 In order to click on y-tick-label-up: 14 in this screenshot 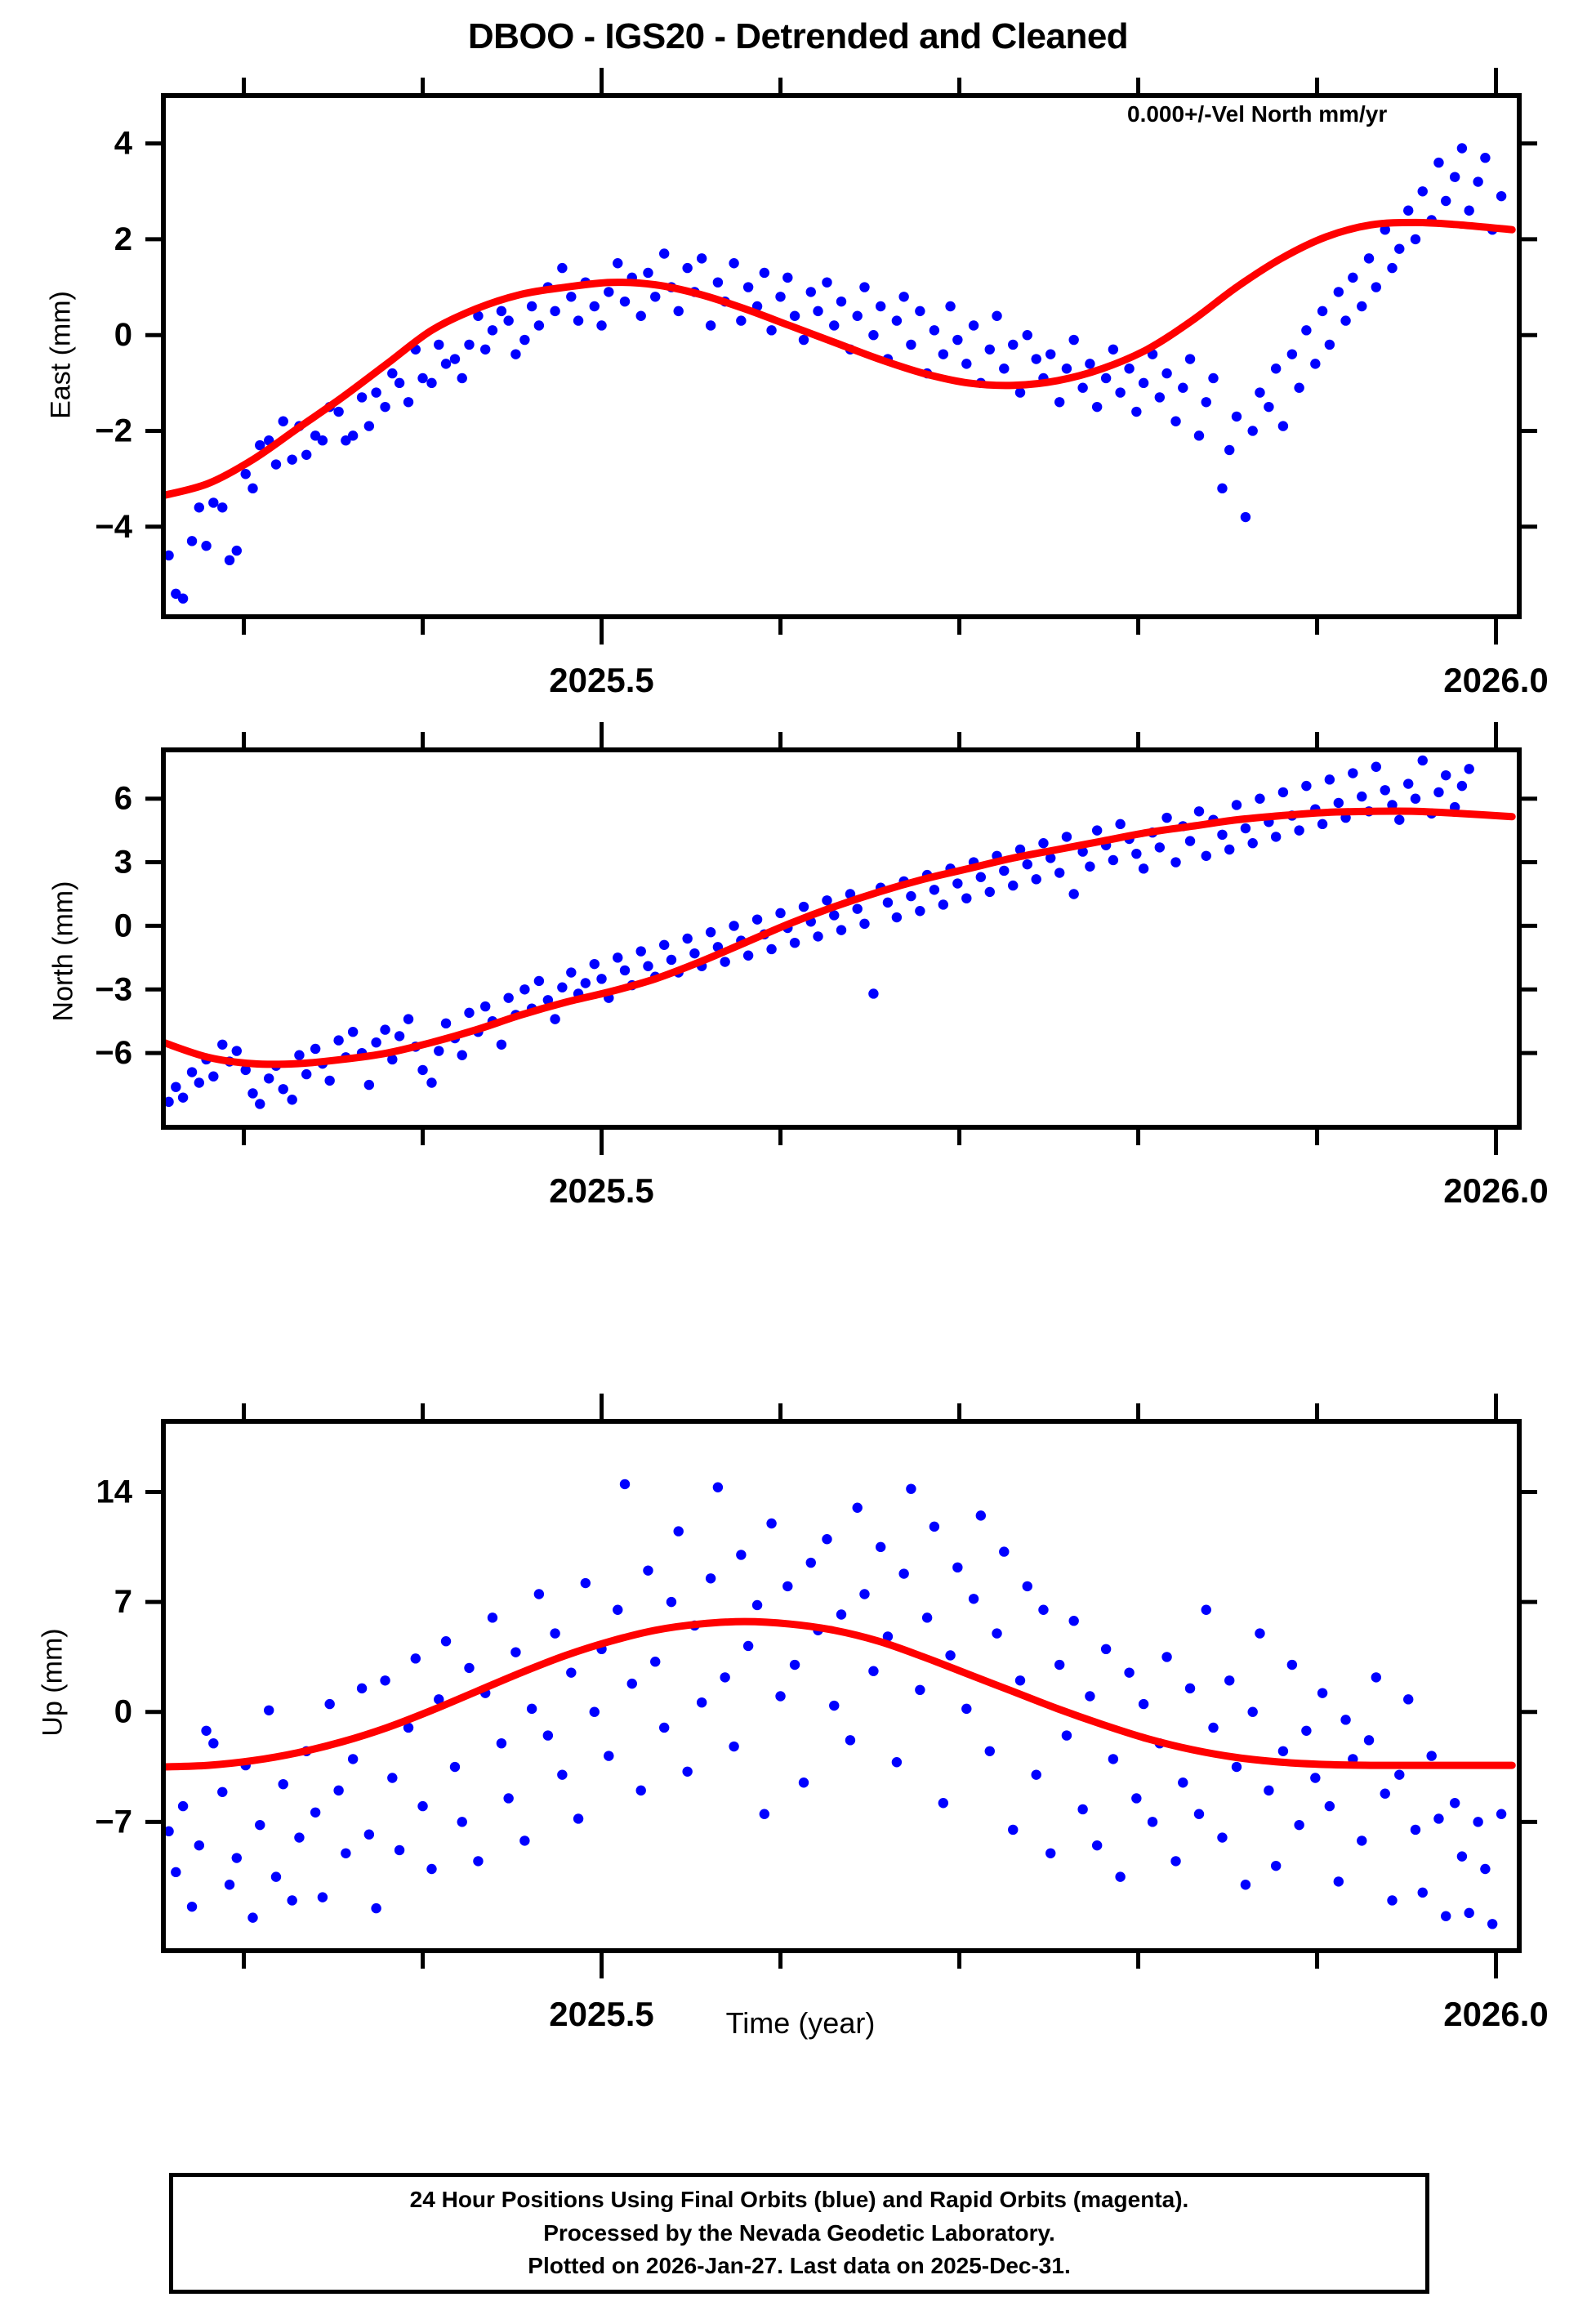, I will do `click(114, 1492)`.